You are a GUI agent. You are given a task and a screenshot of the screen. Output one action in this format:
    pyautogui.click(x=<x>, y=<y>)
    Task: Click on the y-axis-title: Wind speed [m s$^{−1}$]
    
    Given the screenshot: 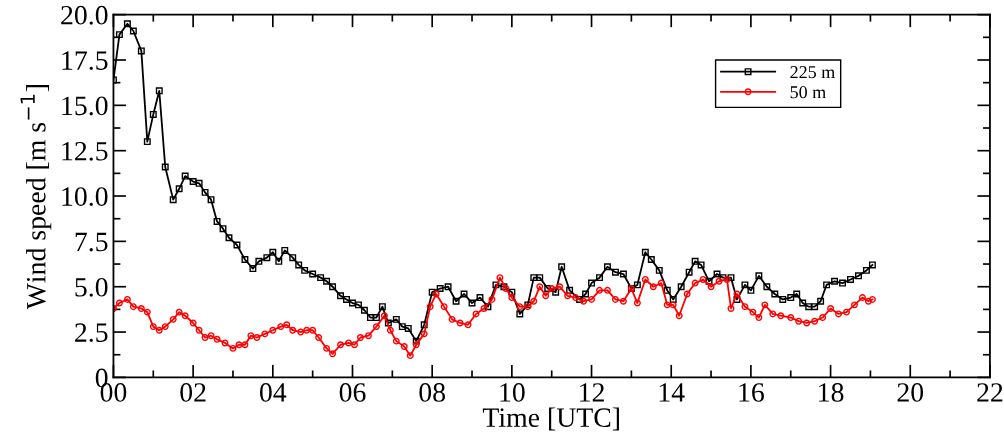 What is the action you would take?
    pyautogui.click(x=36, y=197)
    